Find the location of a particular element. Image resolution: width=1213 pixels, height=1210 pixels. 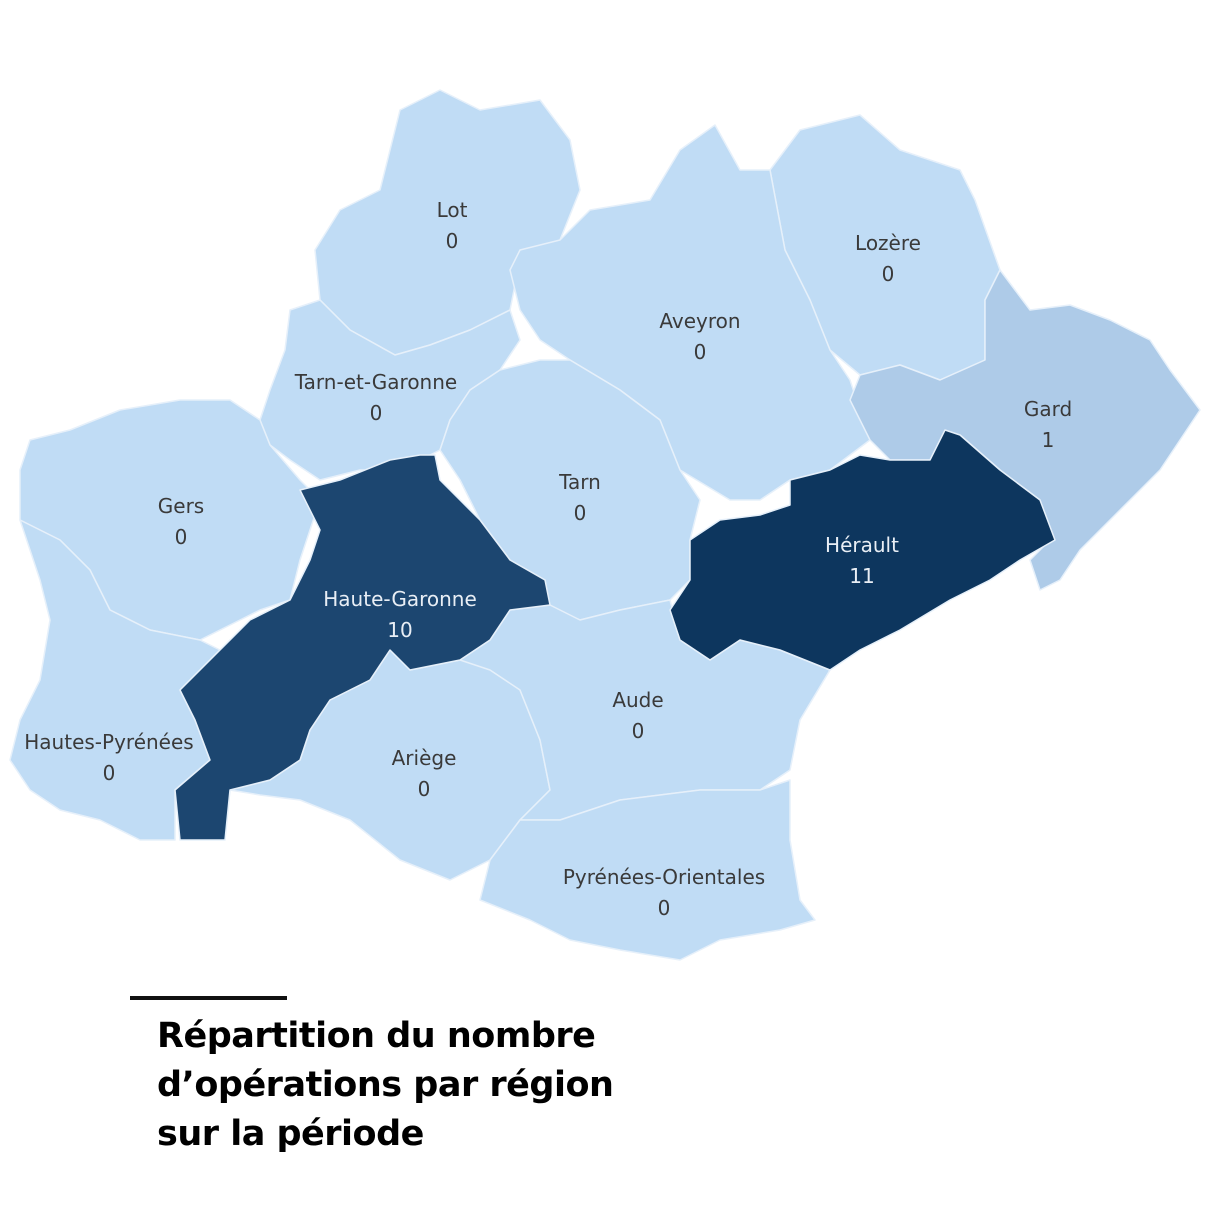

department-value-label: 10 is located at coordinates (399, 630).